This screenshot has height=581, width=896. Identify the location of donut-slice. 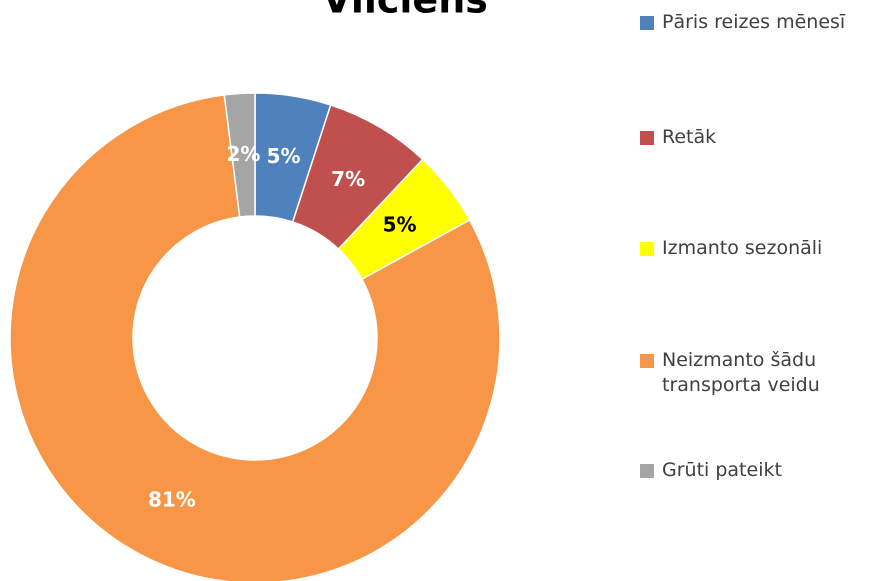
(239, 155).